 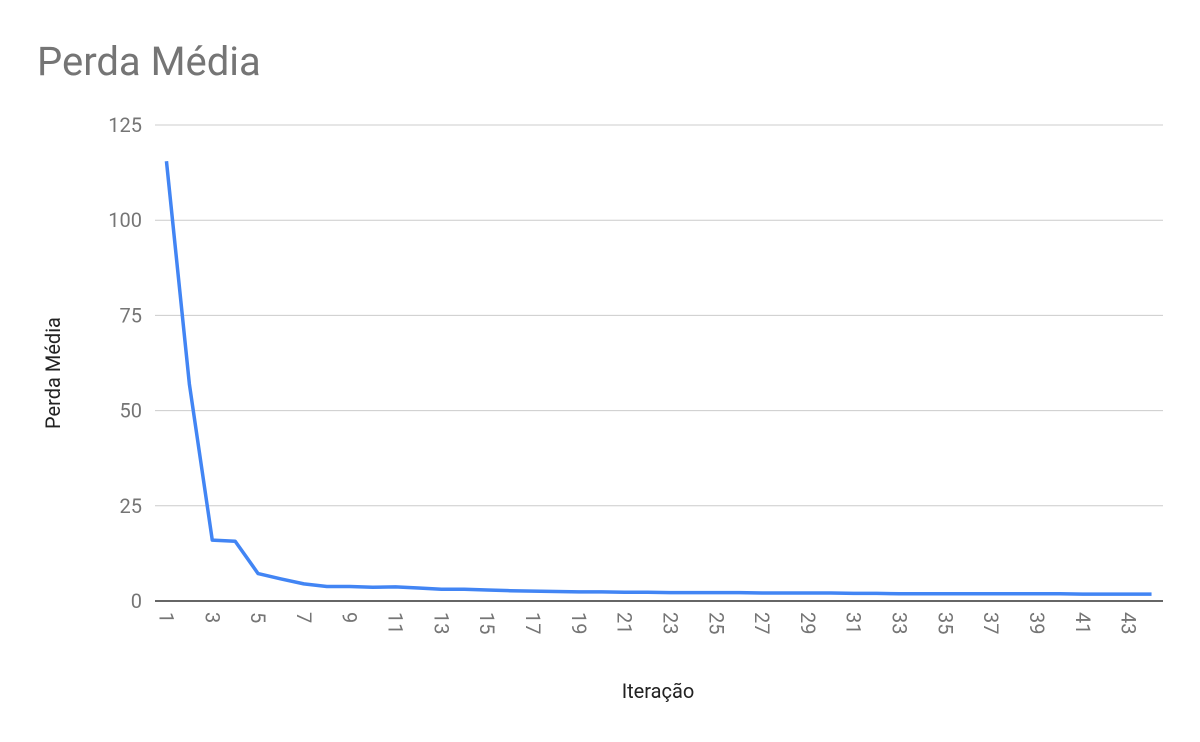 I want to click on x-tick-label: 13, so click(x=441, y=623).